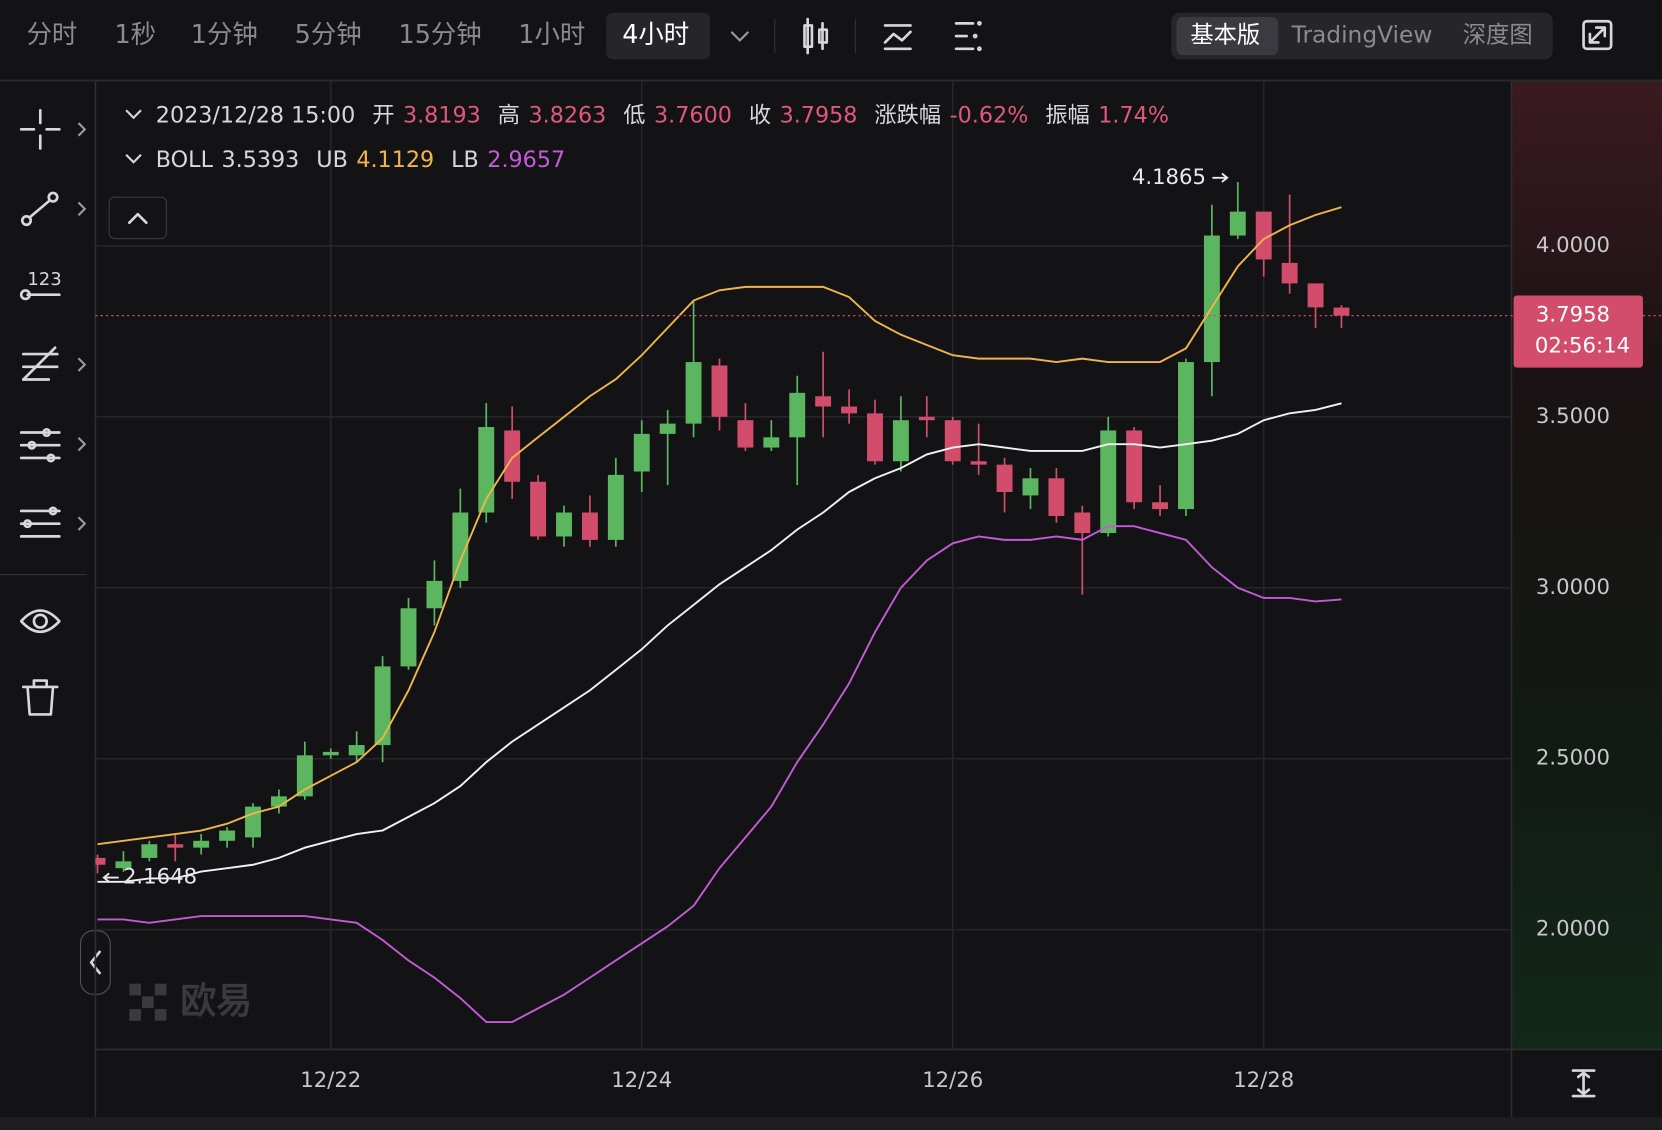 The width and height of the screenshot is (1662, 1130). What do you see at coordinates (39, 209) in the screenshot?
I see `line-tool` at bounding box center [39, 209].